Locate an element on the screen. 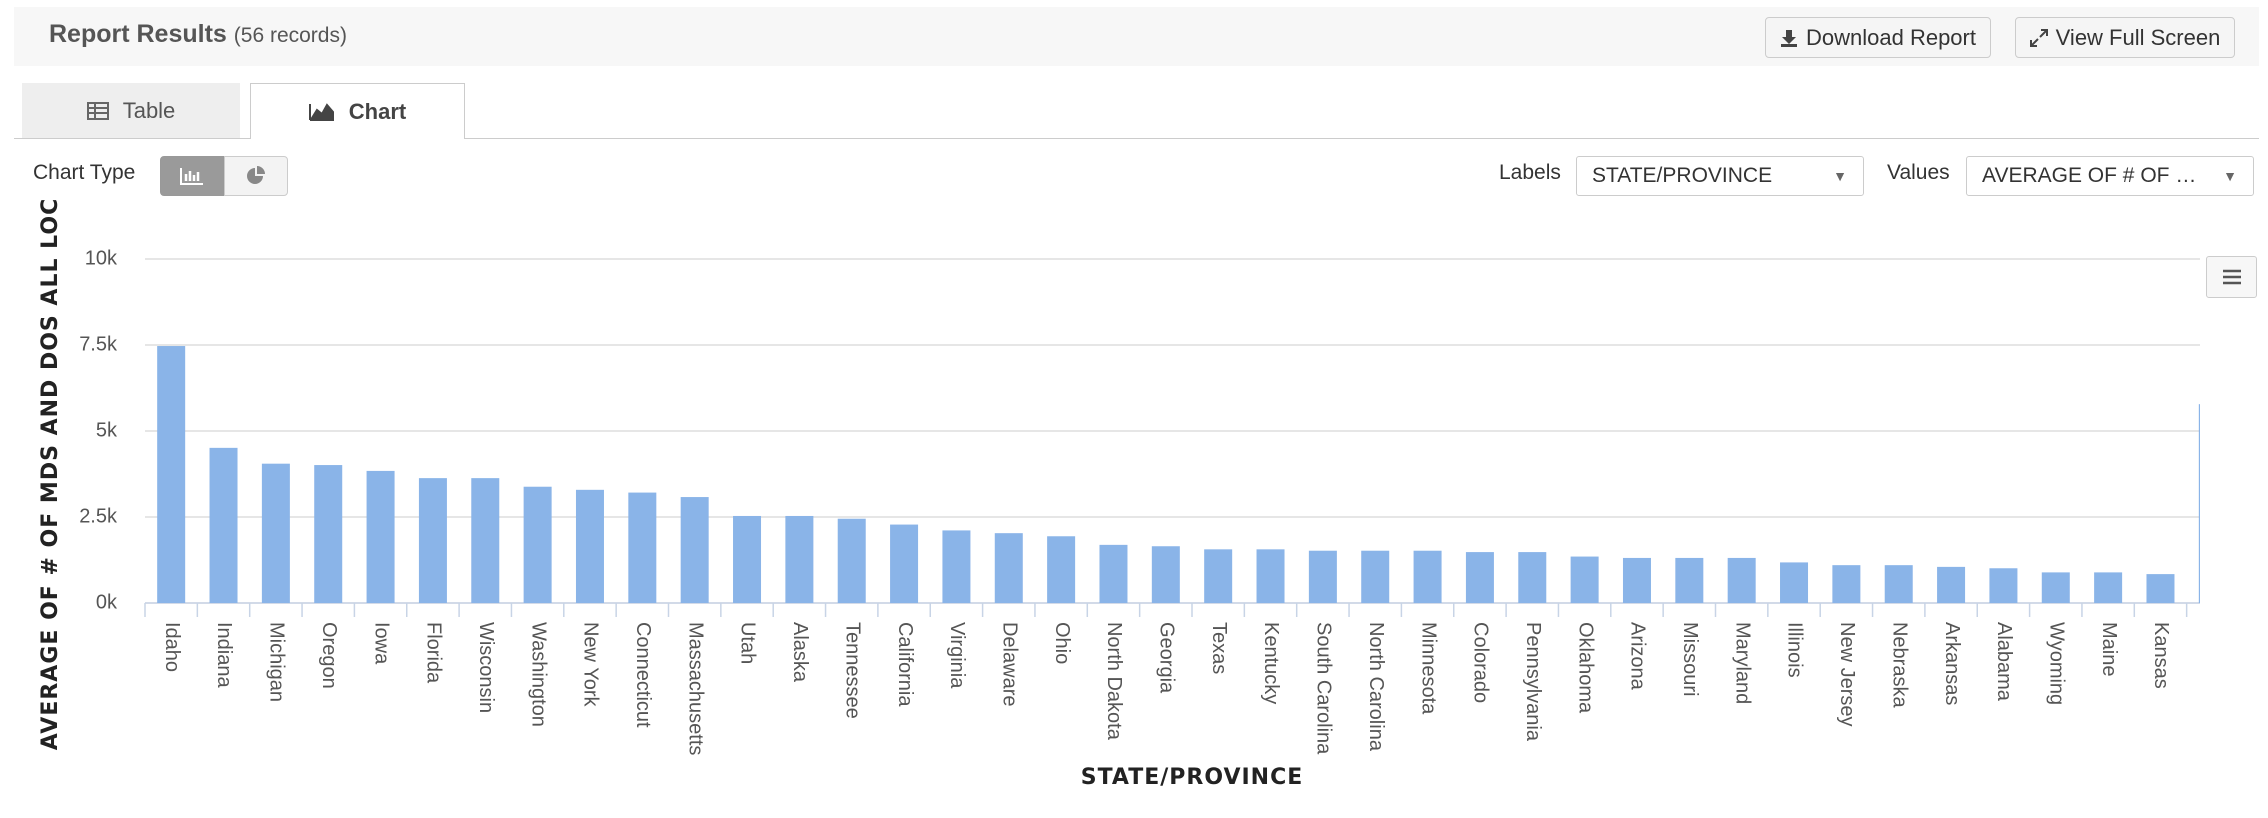 The width and height of the screenshot is (2268, 818). y-tick-label: 2.5k is located at coordinates (98, 516).